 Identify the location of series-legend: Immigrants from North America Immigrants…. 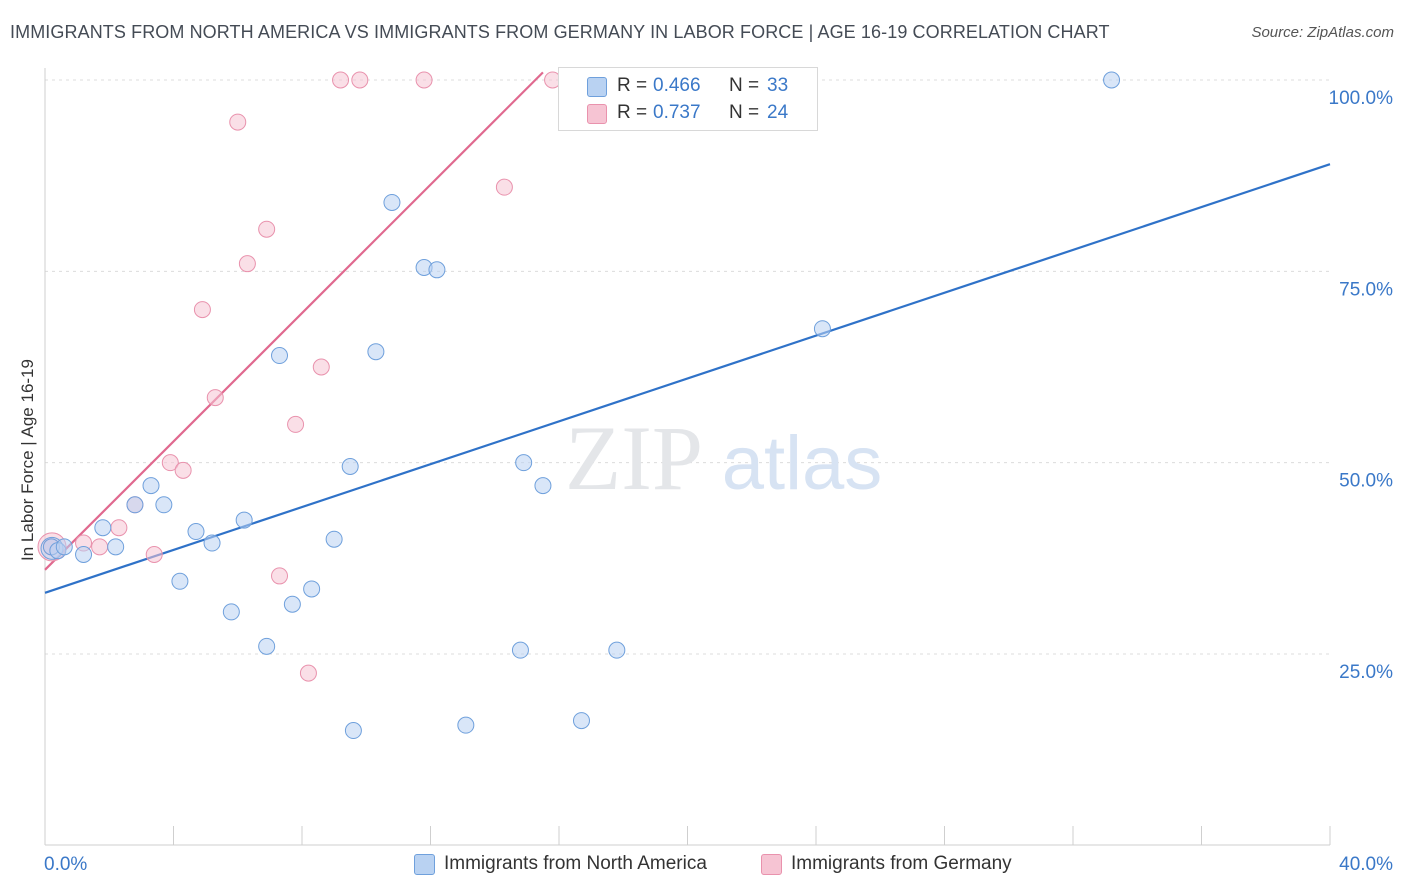
(703, 865).